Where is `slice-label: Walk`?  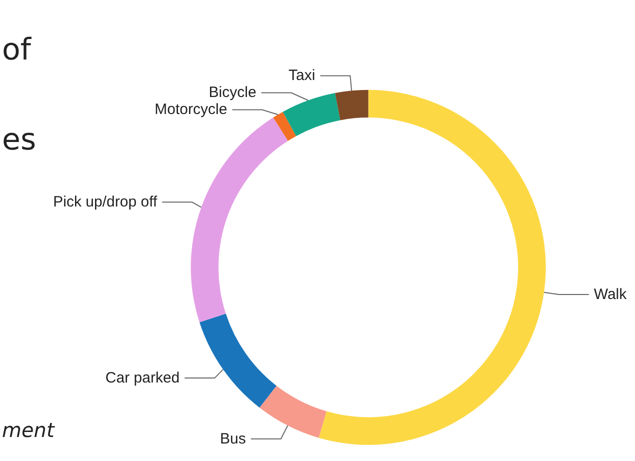 slice-label: Walk is located at coordinates (611, 294).